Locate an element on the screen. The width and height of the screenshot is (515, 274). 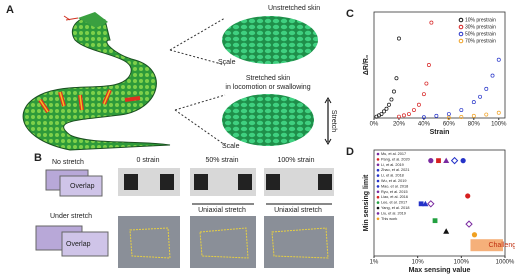
skin-unstretched is located at coordinates (270, 40).